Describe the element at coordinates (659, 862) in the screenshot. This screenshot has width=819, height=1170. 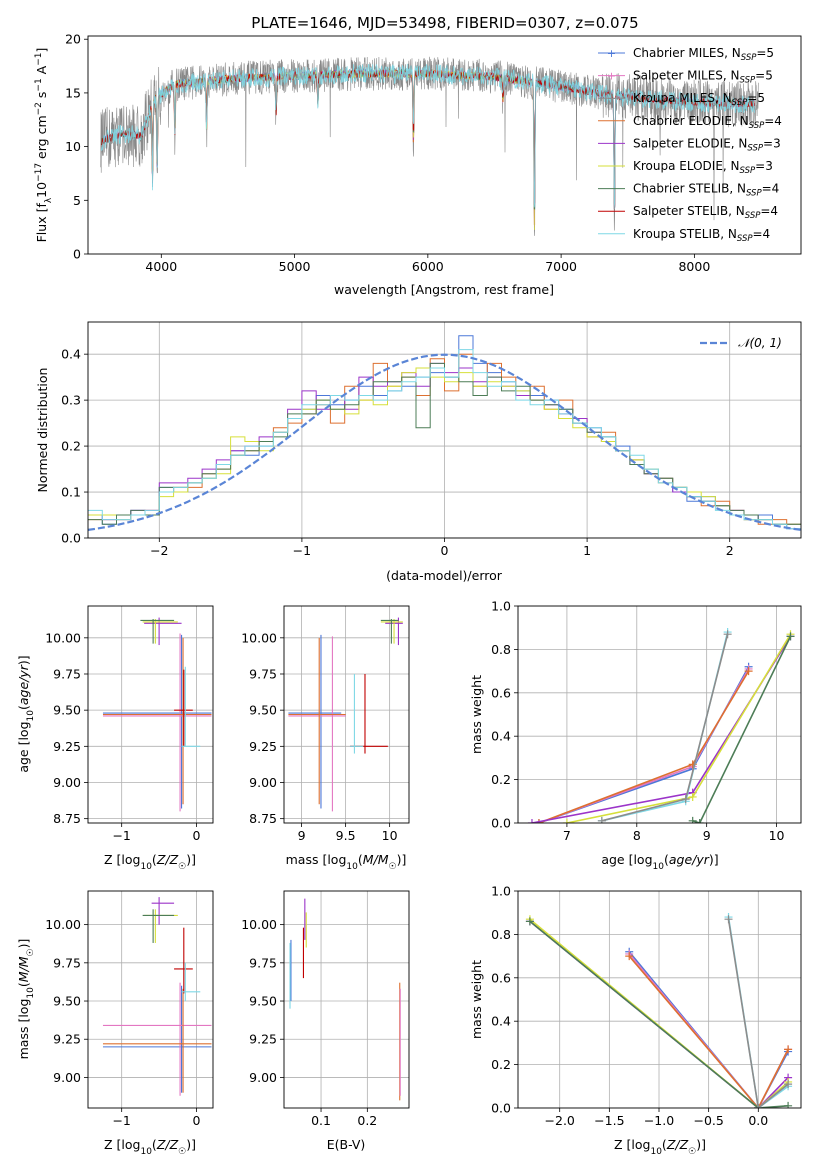
I see `x-axis-label: age [log10(age/yr)]` at that location.